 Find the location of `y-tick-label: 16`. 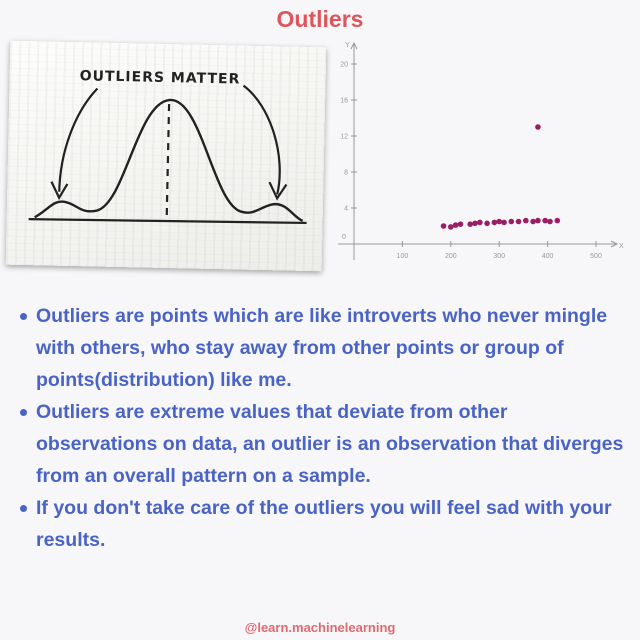

y-tick-label: 16 is located at coordinates (344, 101).